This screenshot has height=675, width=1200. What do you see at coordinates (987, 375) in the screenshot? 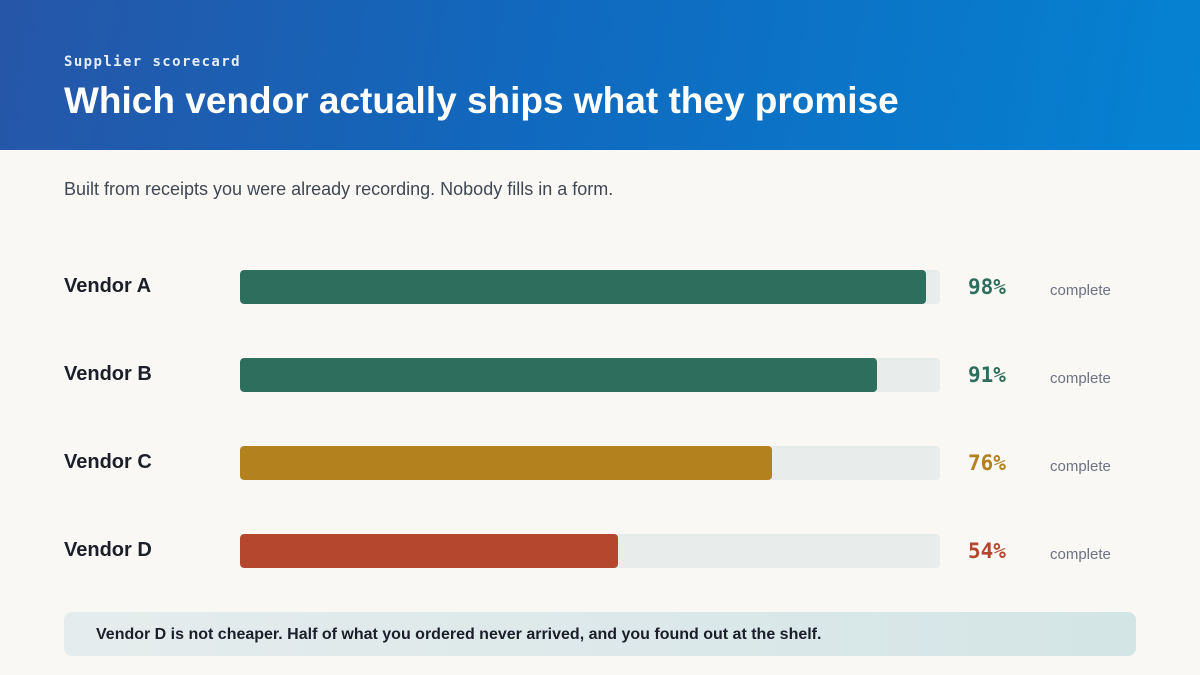
I see `bar-value-label: 91%` at bounding box center [987, 375].